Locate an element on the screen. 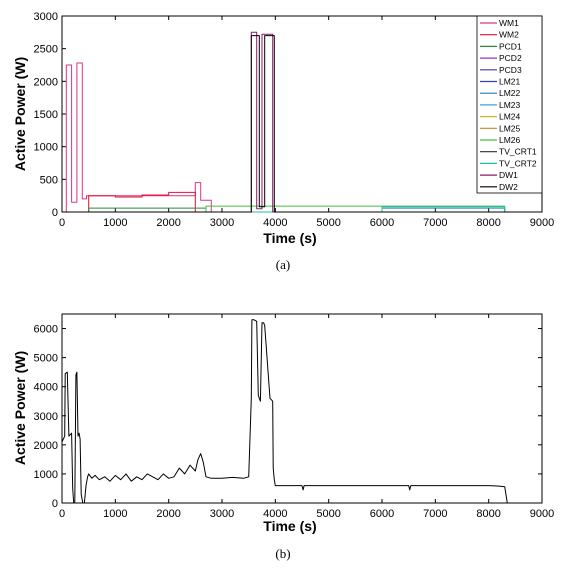 The width and height of the screenshot is (567, 571). legend-label: TV_CRT2 is located at coordinates (518, 163).